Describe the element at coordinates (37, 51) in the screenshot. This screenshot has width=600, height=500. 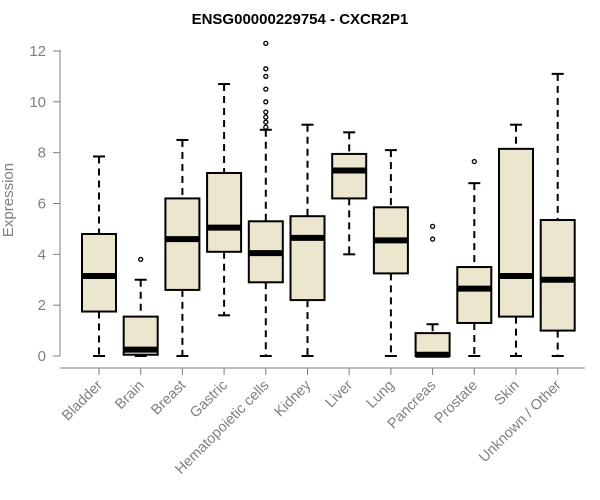
I see `y-tick-label: 12` at that location.